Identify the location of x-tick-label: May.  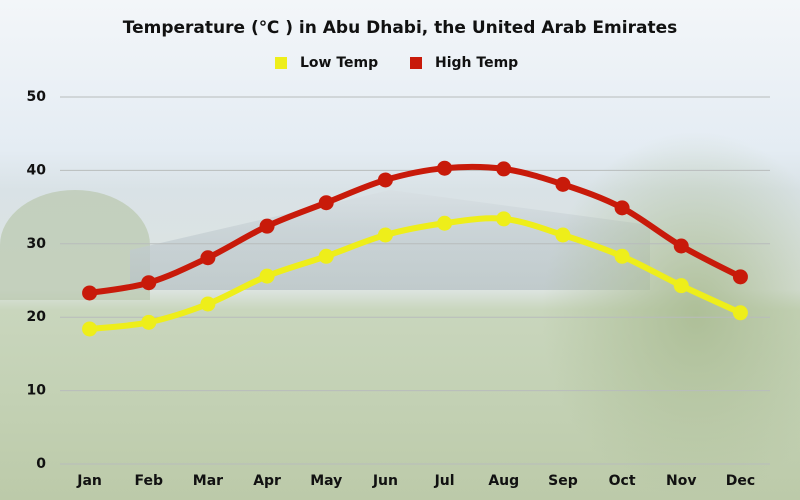
(326, 481).